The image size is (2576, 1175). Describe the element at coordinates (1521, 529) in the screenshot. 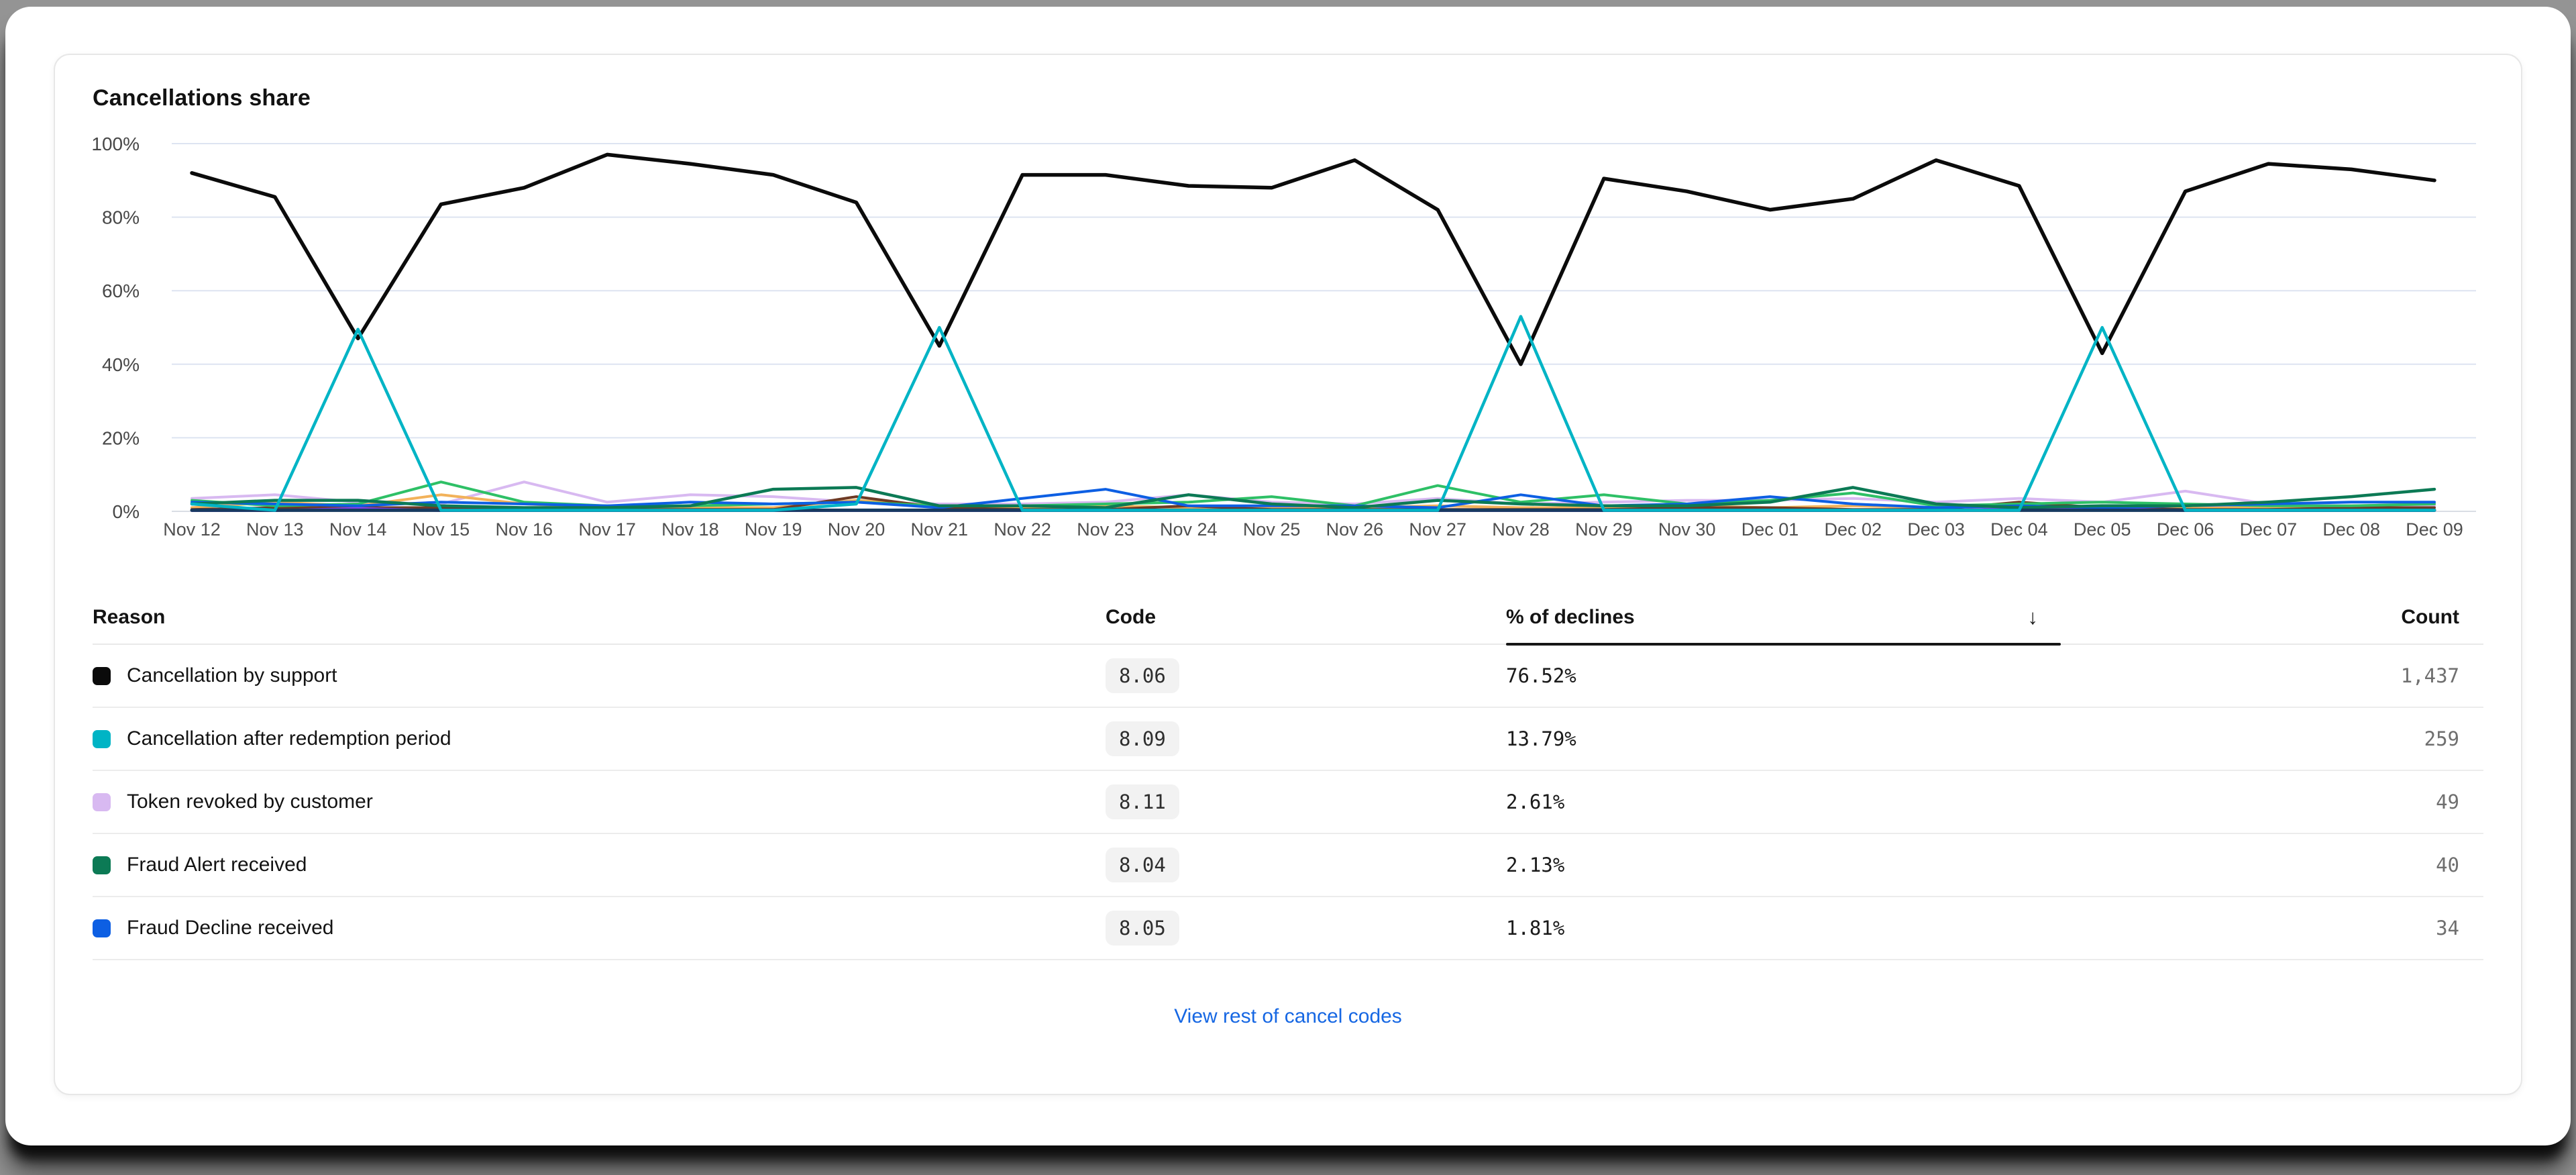

I see `x-axis-tick: Nov 28` at that location.